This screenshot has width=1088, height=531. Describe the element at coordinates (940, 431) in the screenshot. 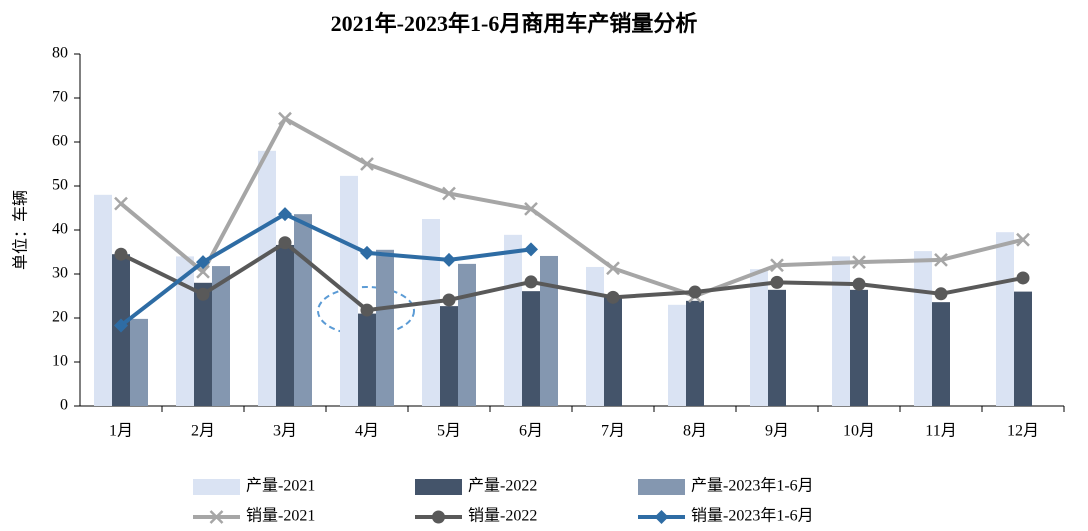

I see `x-tick-label: 11月` at that location.